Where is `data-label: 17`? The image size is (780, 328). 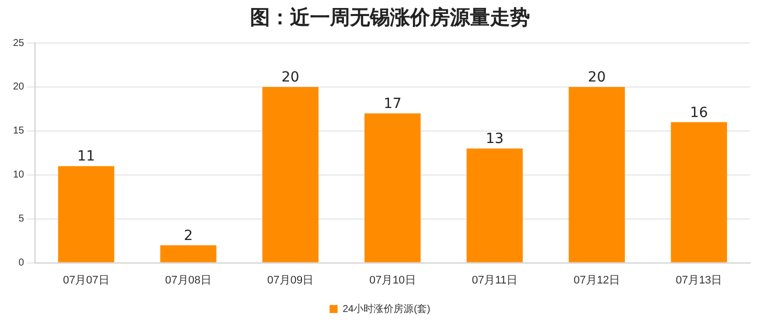
data-label: 17 is located at coordinates (393, 104).